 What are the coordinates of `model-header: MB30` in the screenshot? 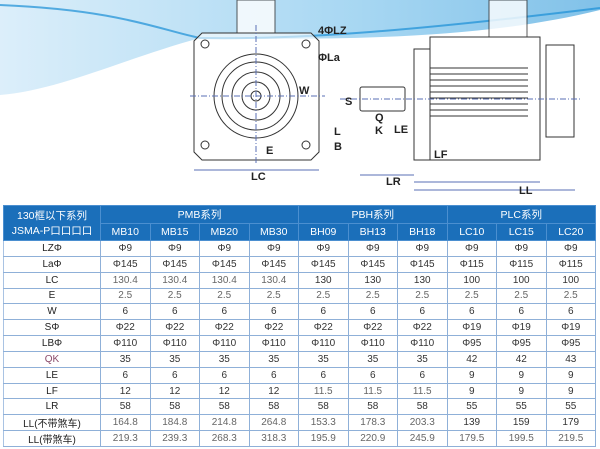 It's located at (273, 231).